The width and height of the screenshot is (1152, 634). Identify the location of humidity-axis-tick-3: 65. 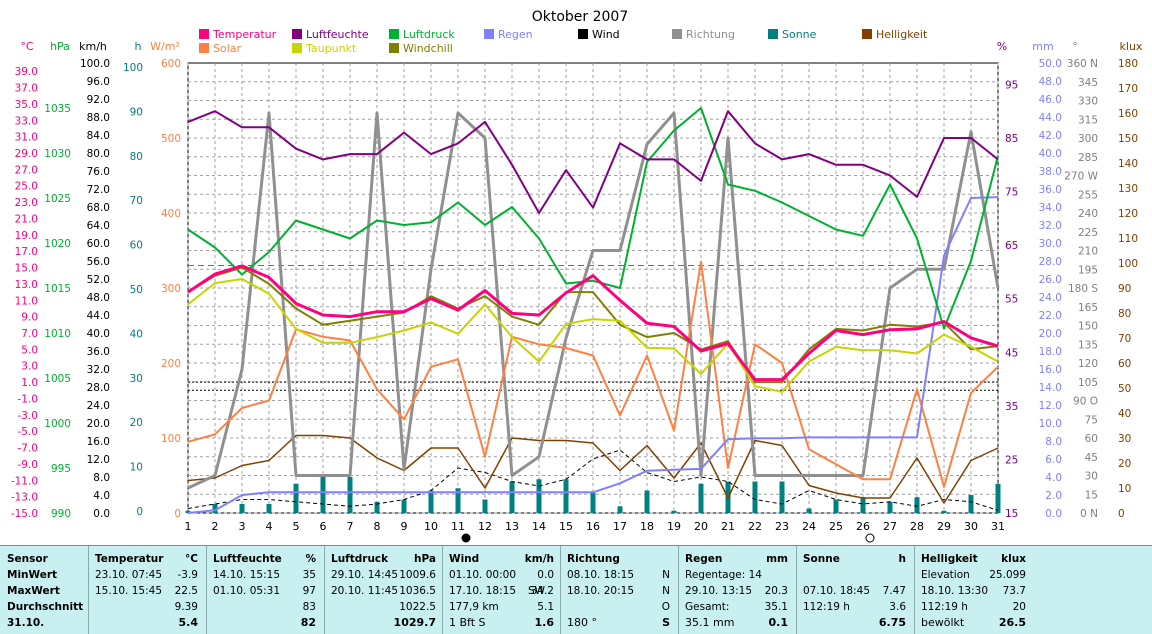
(1011, 246).